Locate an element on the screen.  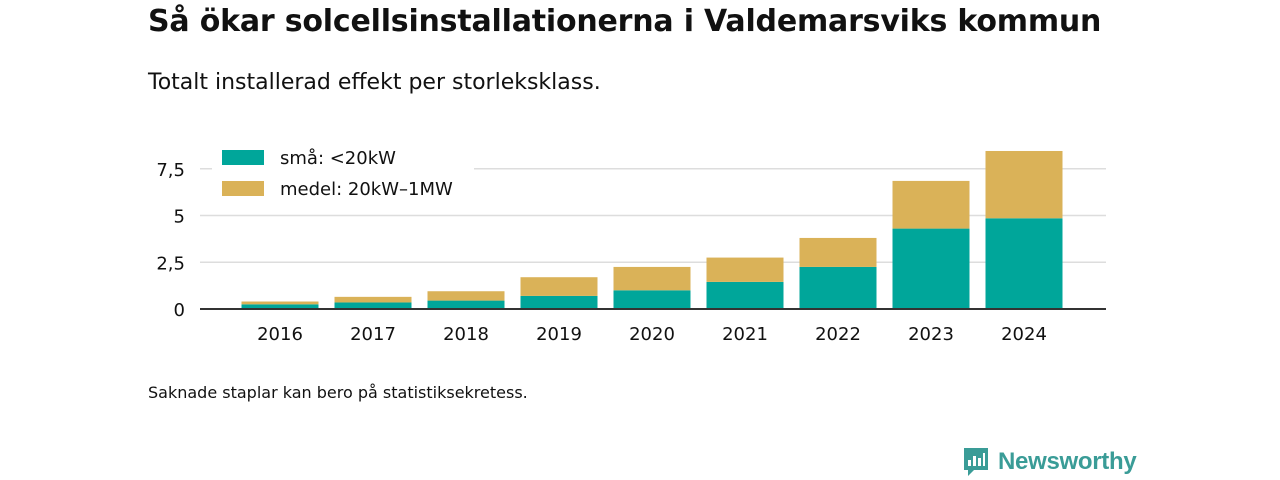
newsworthy-logo-icon is located at coordinates (976, 462).